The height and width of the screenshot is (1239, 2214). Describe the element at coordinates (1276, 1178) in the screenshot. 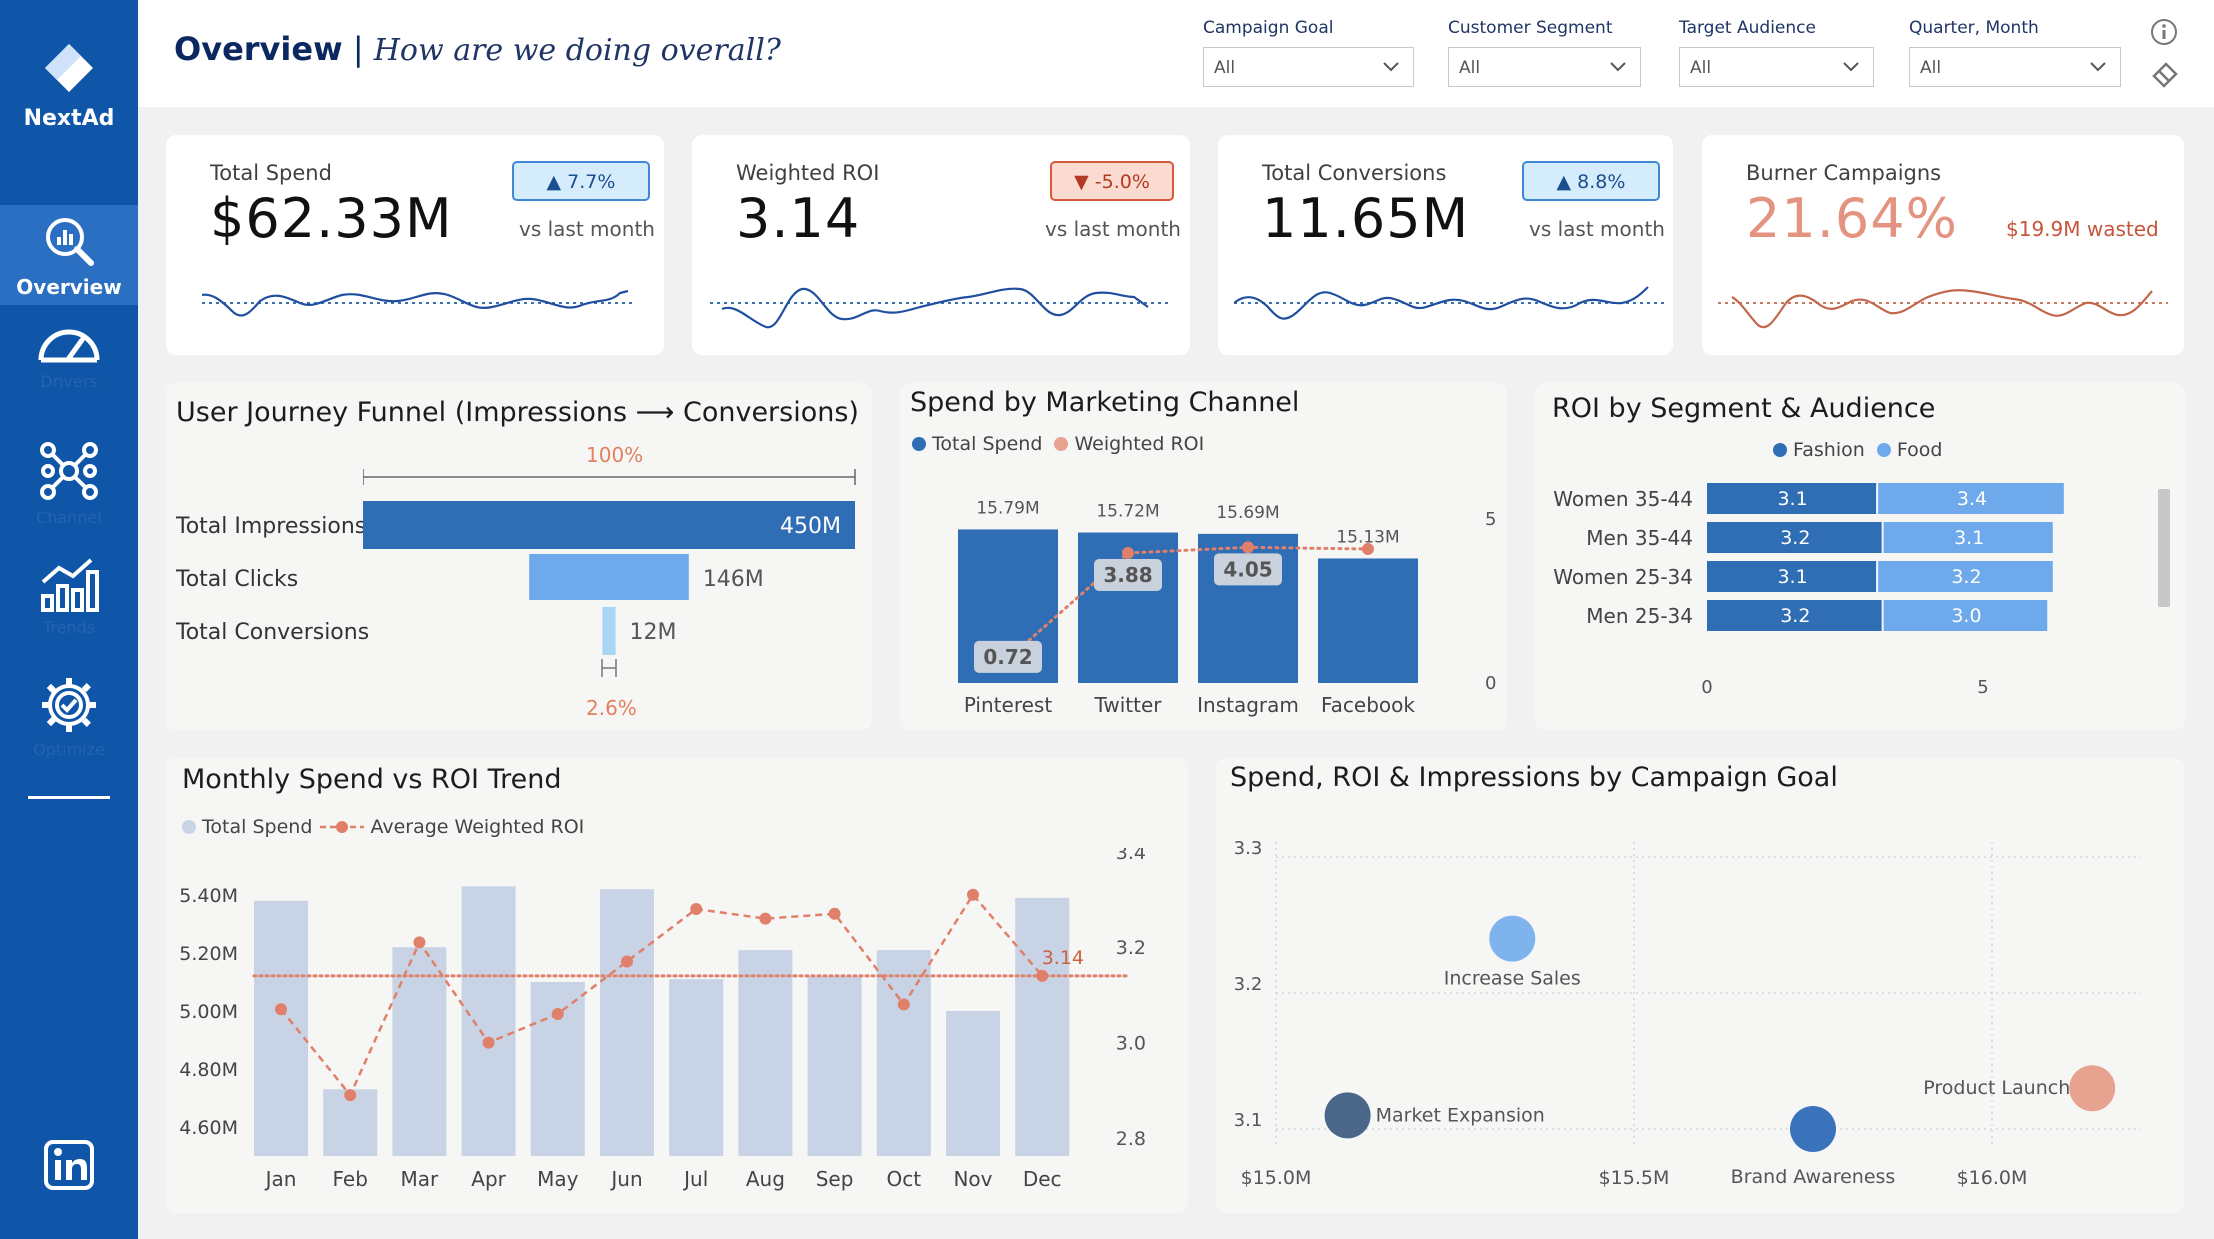

I see `scatter-x-tick: $15.0M` at that location.